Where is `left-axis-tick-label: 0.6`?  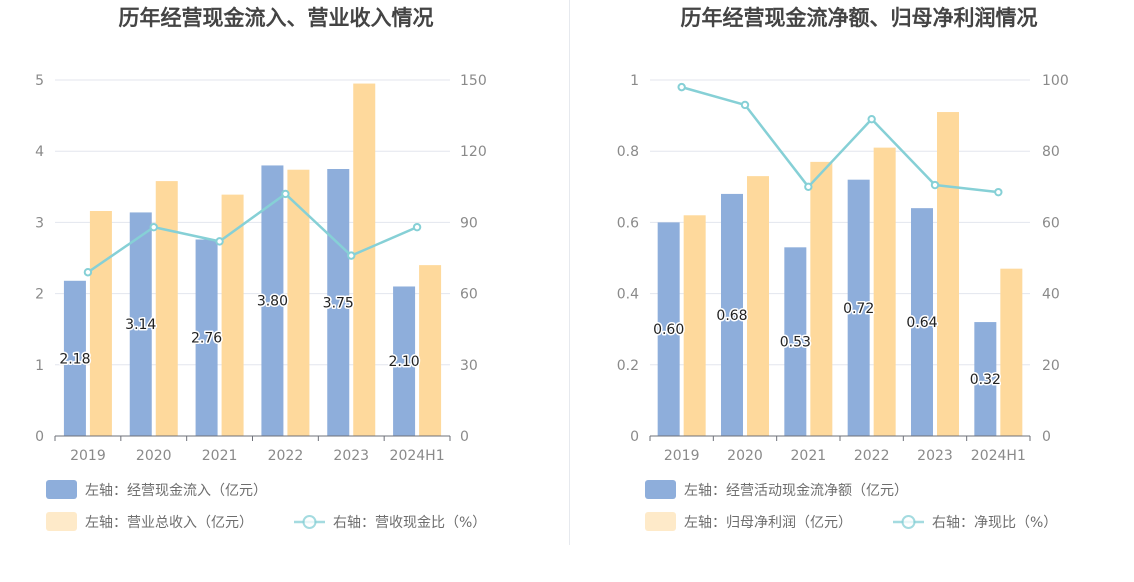
left-axis-tick-label: 0.6 is located at coordinates (628, 223).